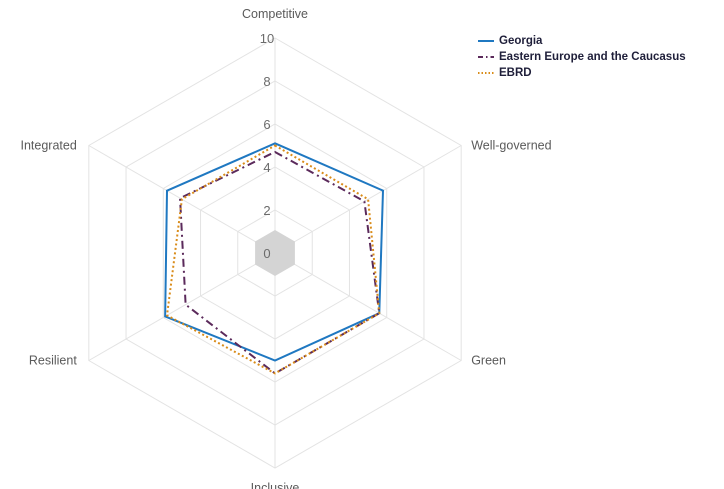 The image size is (724, 489). Describe the element at coordinates (486, 57) in the screenshot. I see `legend-swatch-eastern-europe-caucasus` at that location.